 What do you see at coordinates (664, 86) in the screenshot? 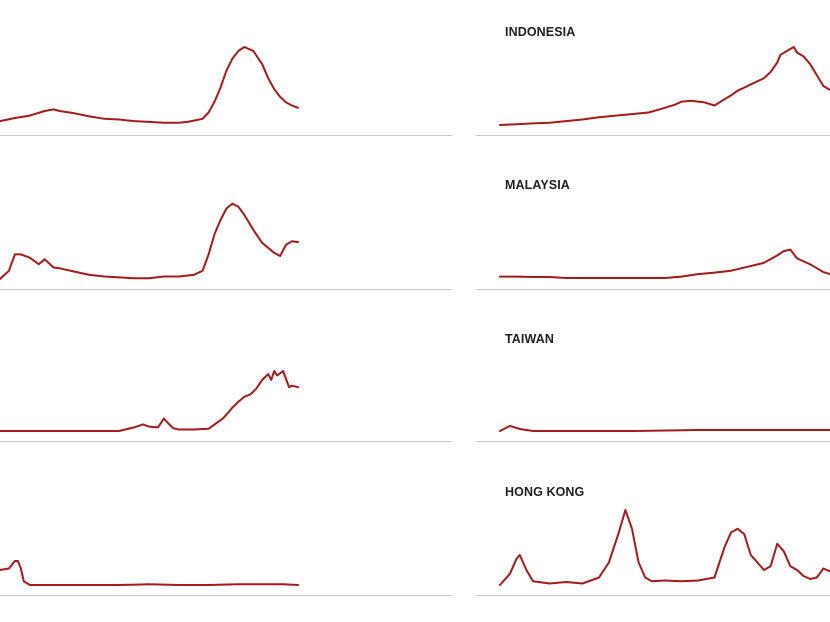
I see `panel-2-series-line` at bounding box center [664, 86].